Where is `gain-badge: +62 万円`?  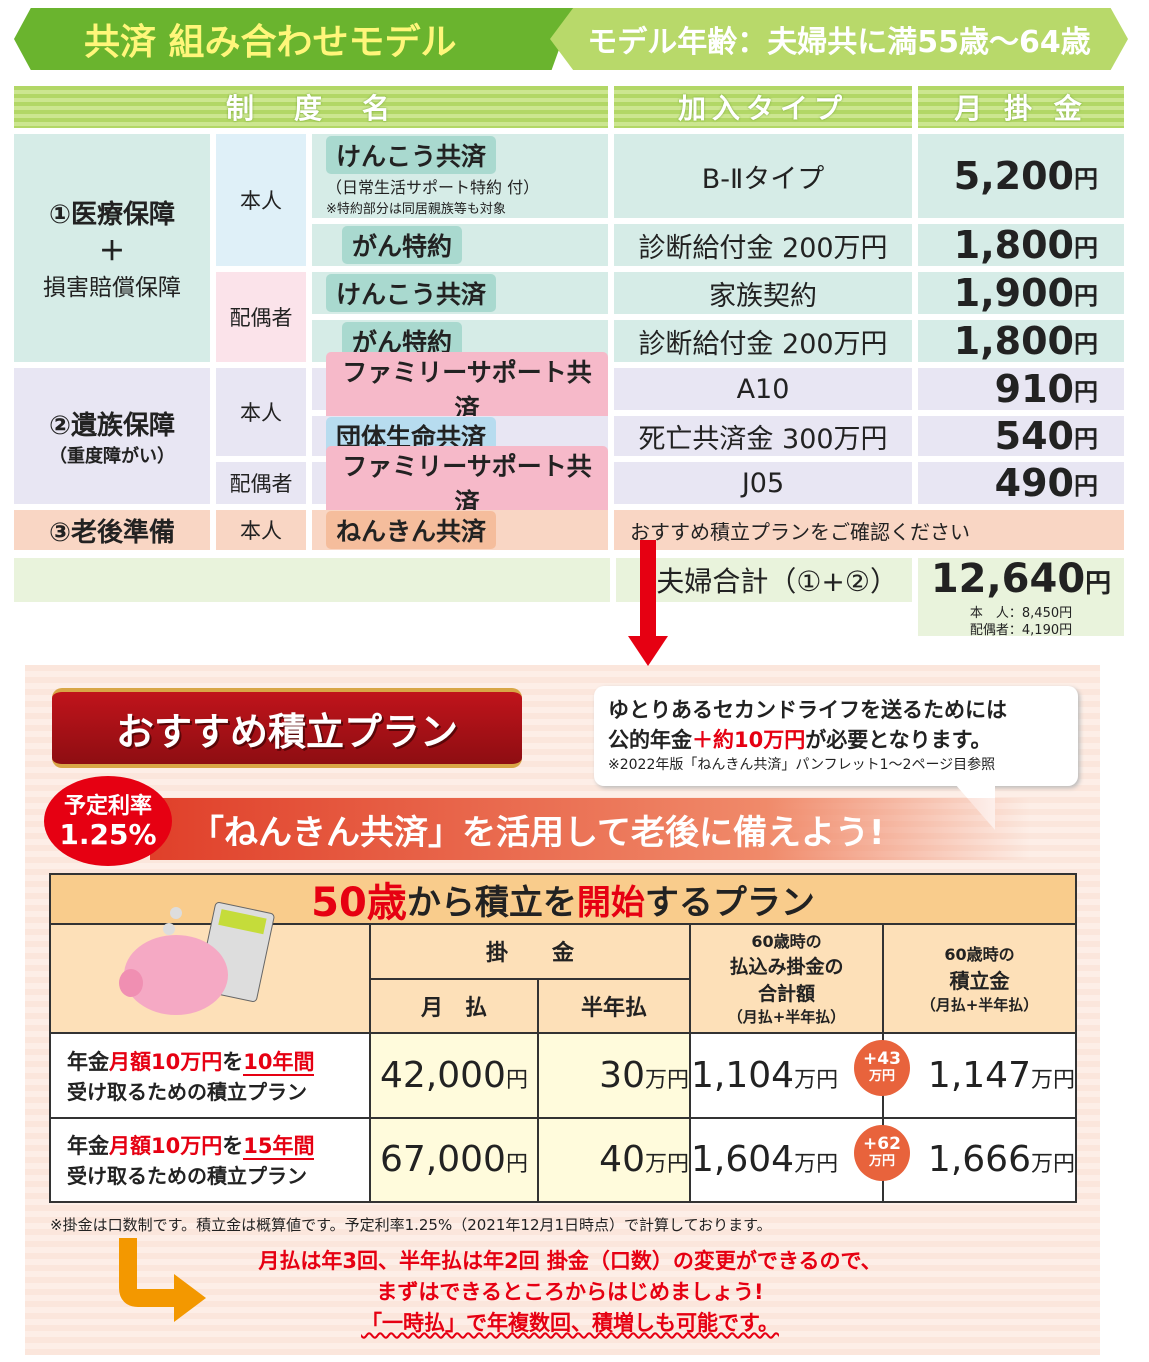
gain-badge: +62 万円 is located at coordinates (882, 1152).